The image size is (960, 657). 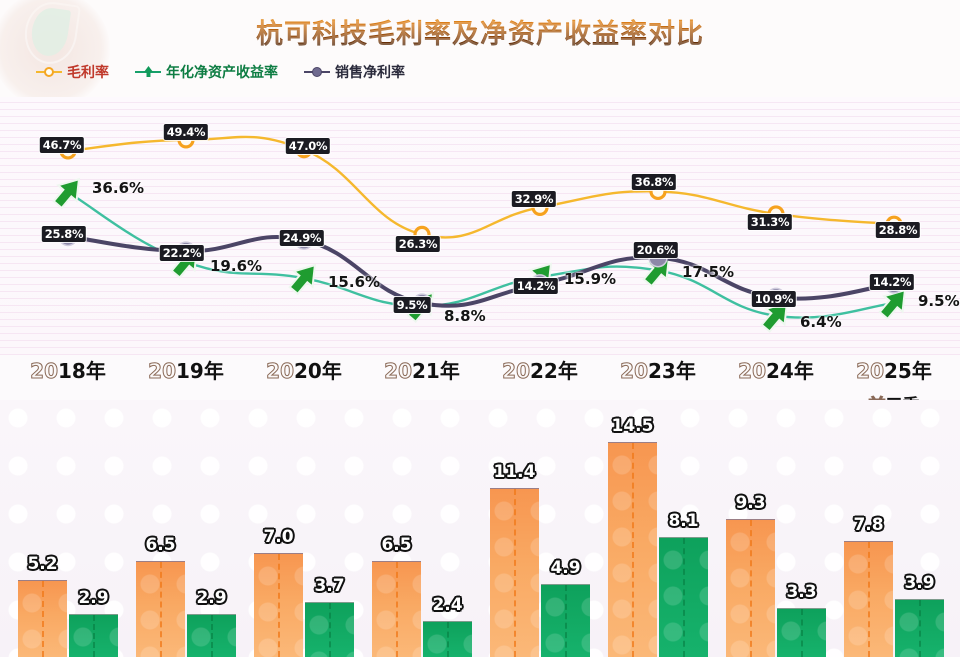 I want to click on line-data-label: 14.2%, so click(x=536, y=285).